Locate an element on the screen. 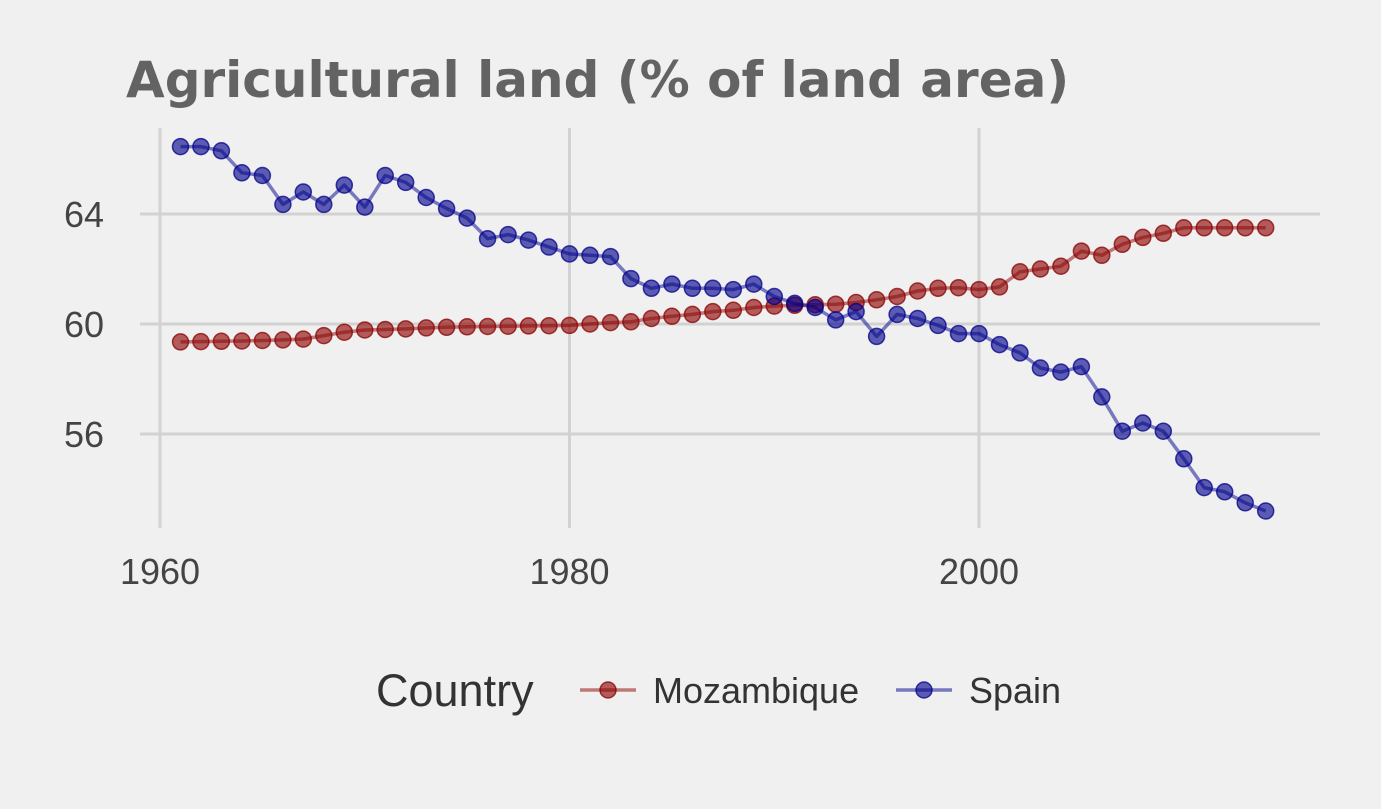 This screenshot has width=1381, height=809. x-tick-label: 2000 is located at coordinates (979, 571).